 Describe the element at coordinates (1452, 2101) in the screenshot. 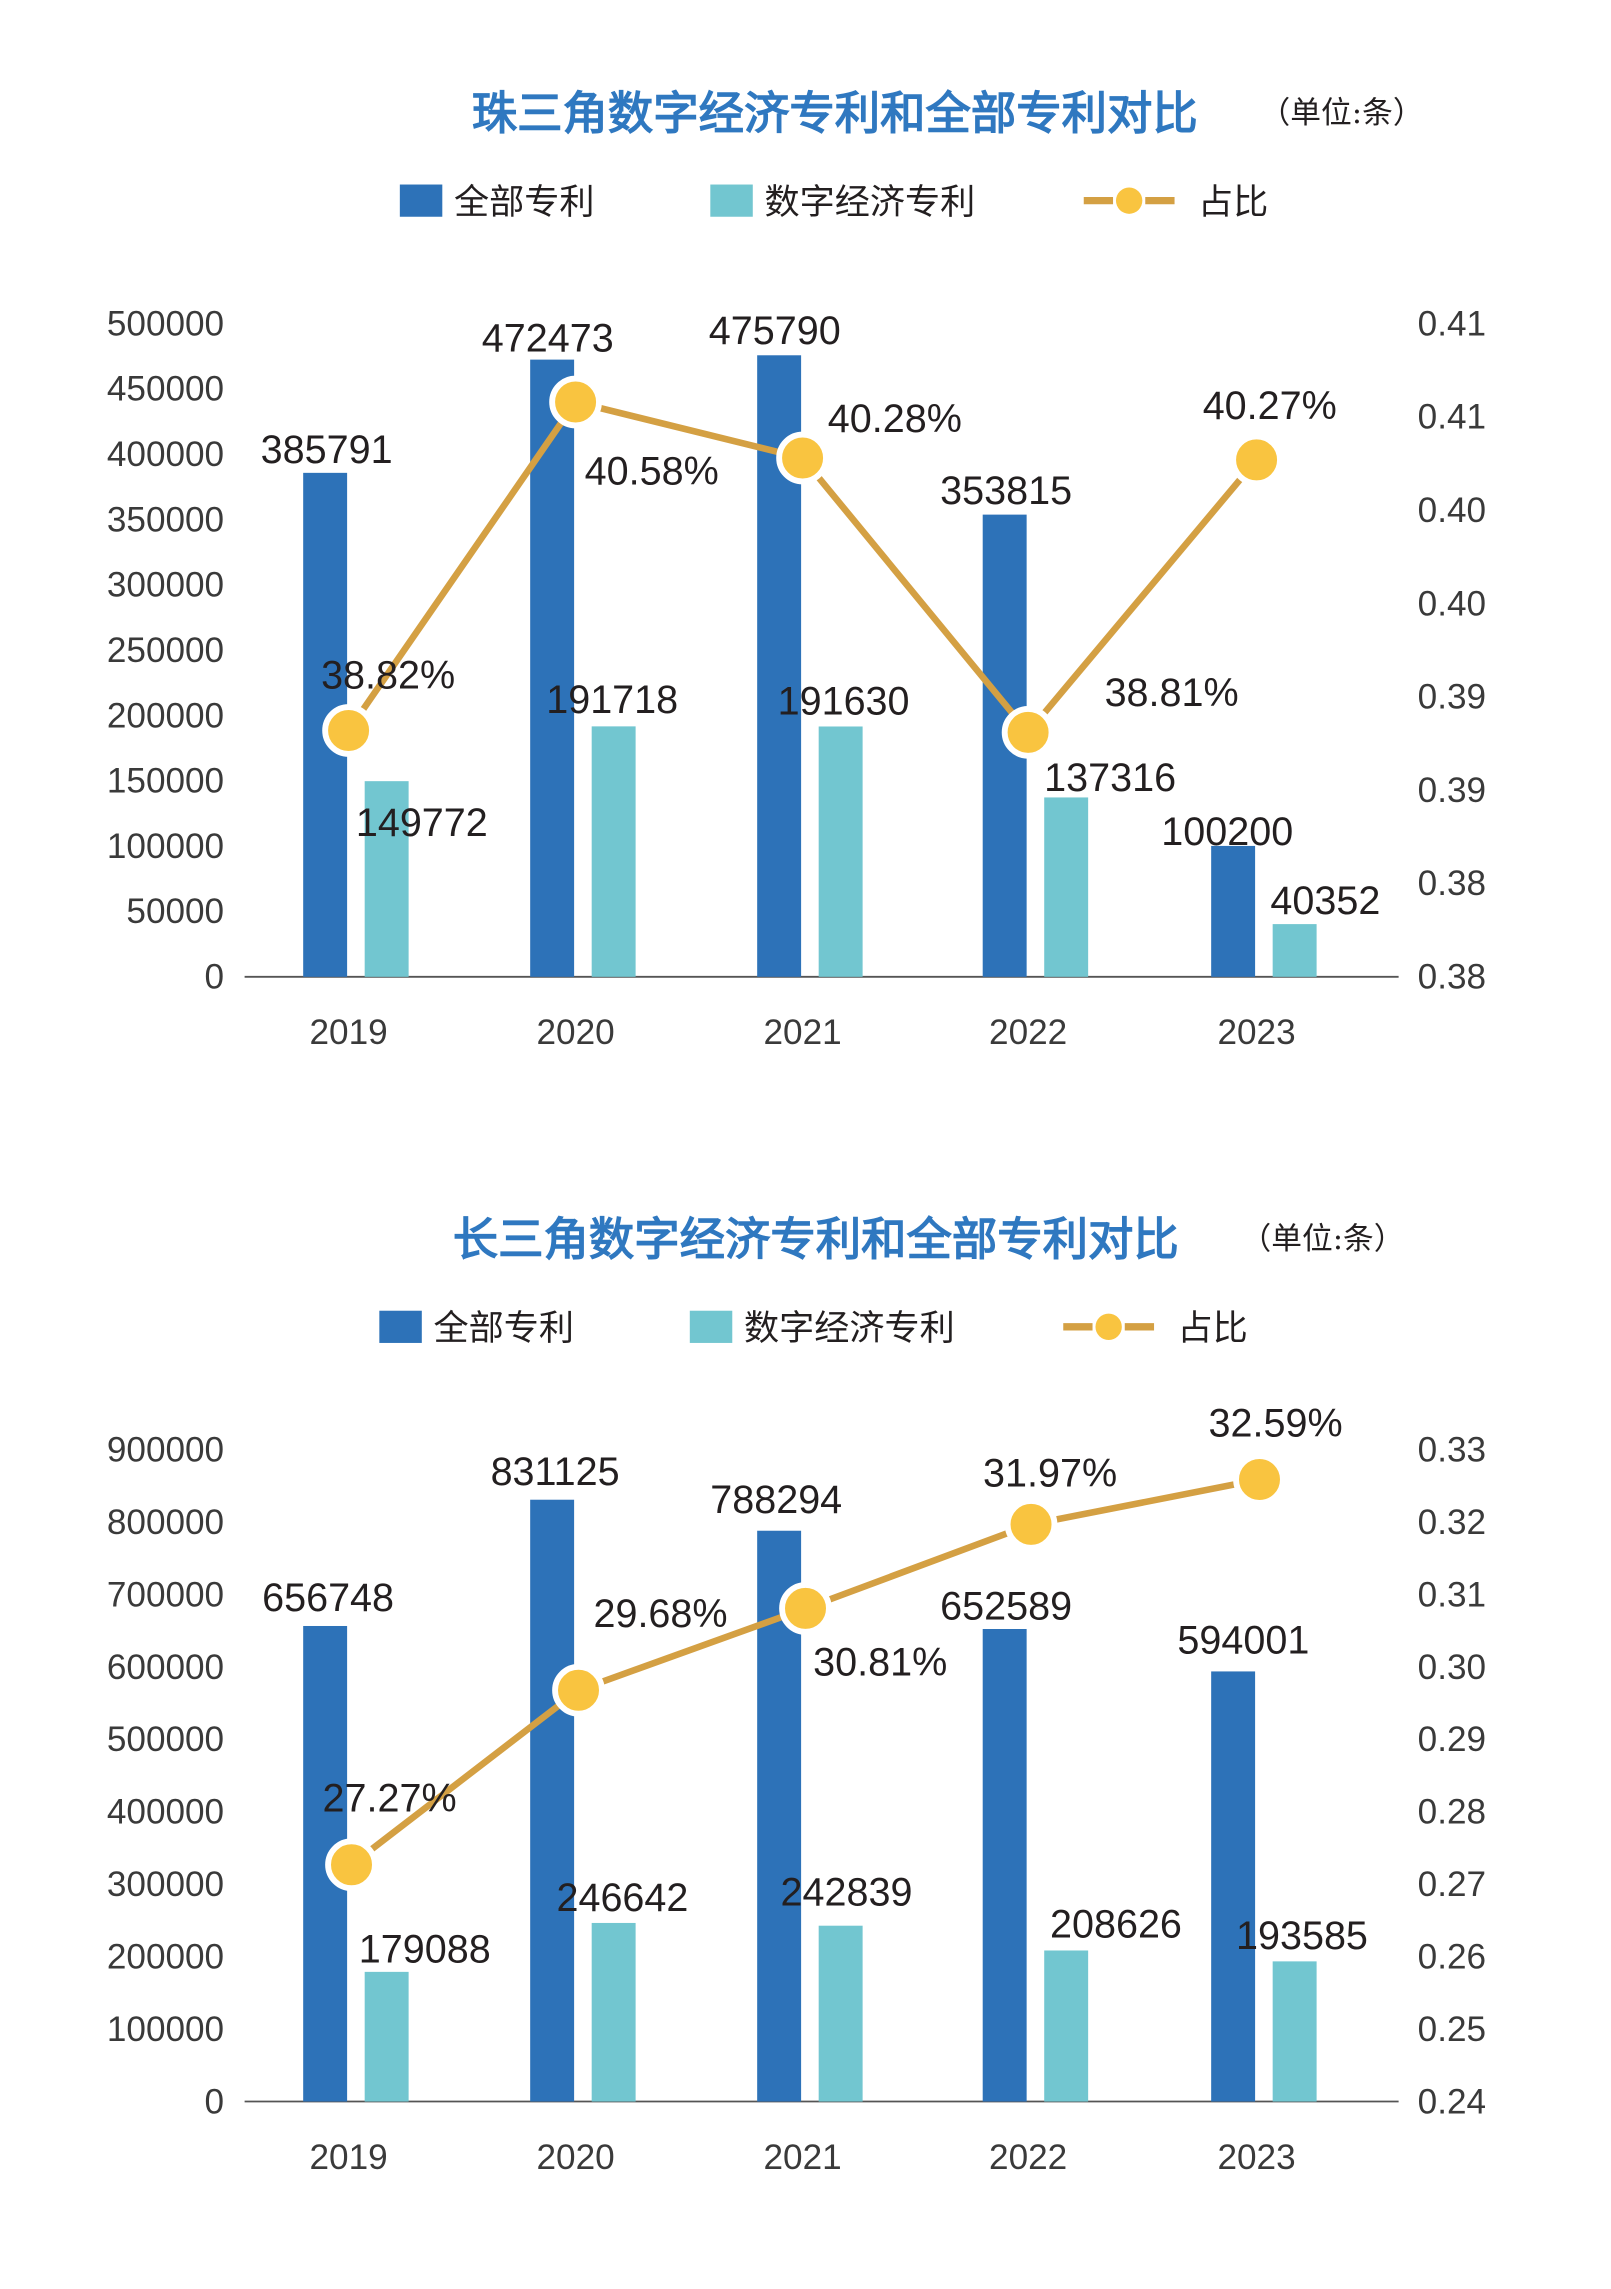

I see `y-right-tick: 0.24` at that location.